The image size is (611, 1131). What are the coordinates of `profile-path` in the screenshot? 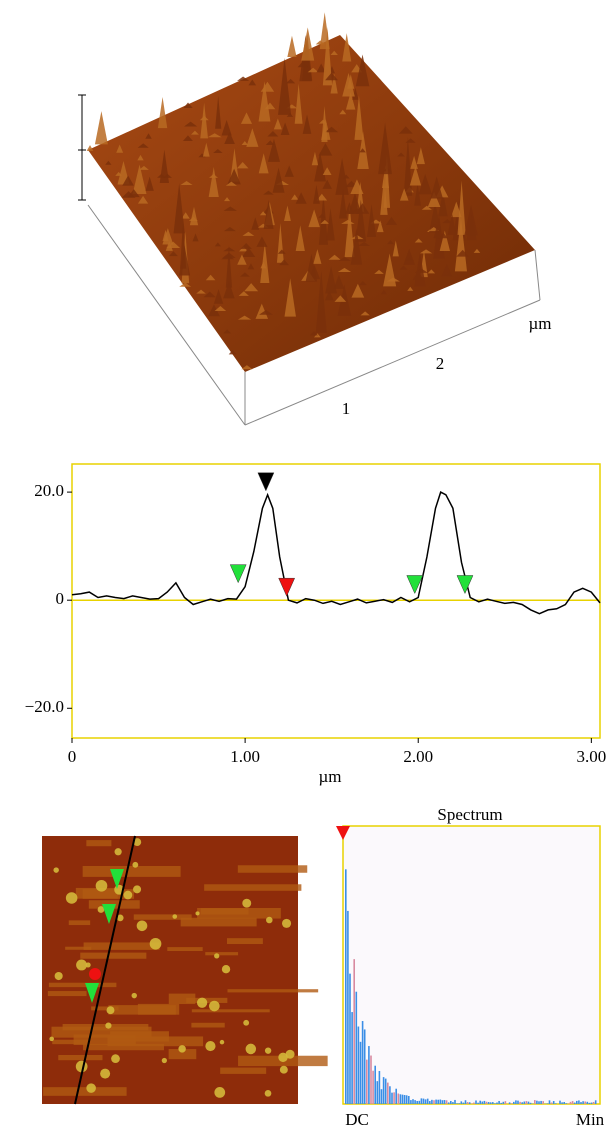 It's located at (105, 970).